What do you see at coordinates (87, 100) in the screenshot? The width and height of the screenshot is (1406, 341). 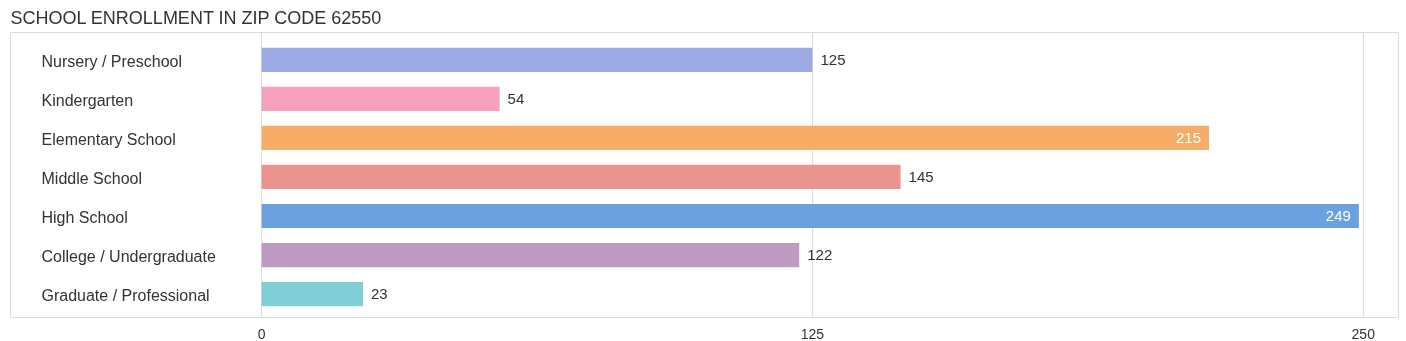 I see `y-tick-label: Kindergarten` at bounding box center [87, 100].